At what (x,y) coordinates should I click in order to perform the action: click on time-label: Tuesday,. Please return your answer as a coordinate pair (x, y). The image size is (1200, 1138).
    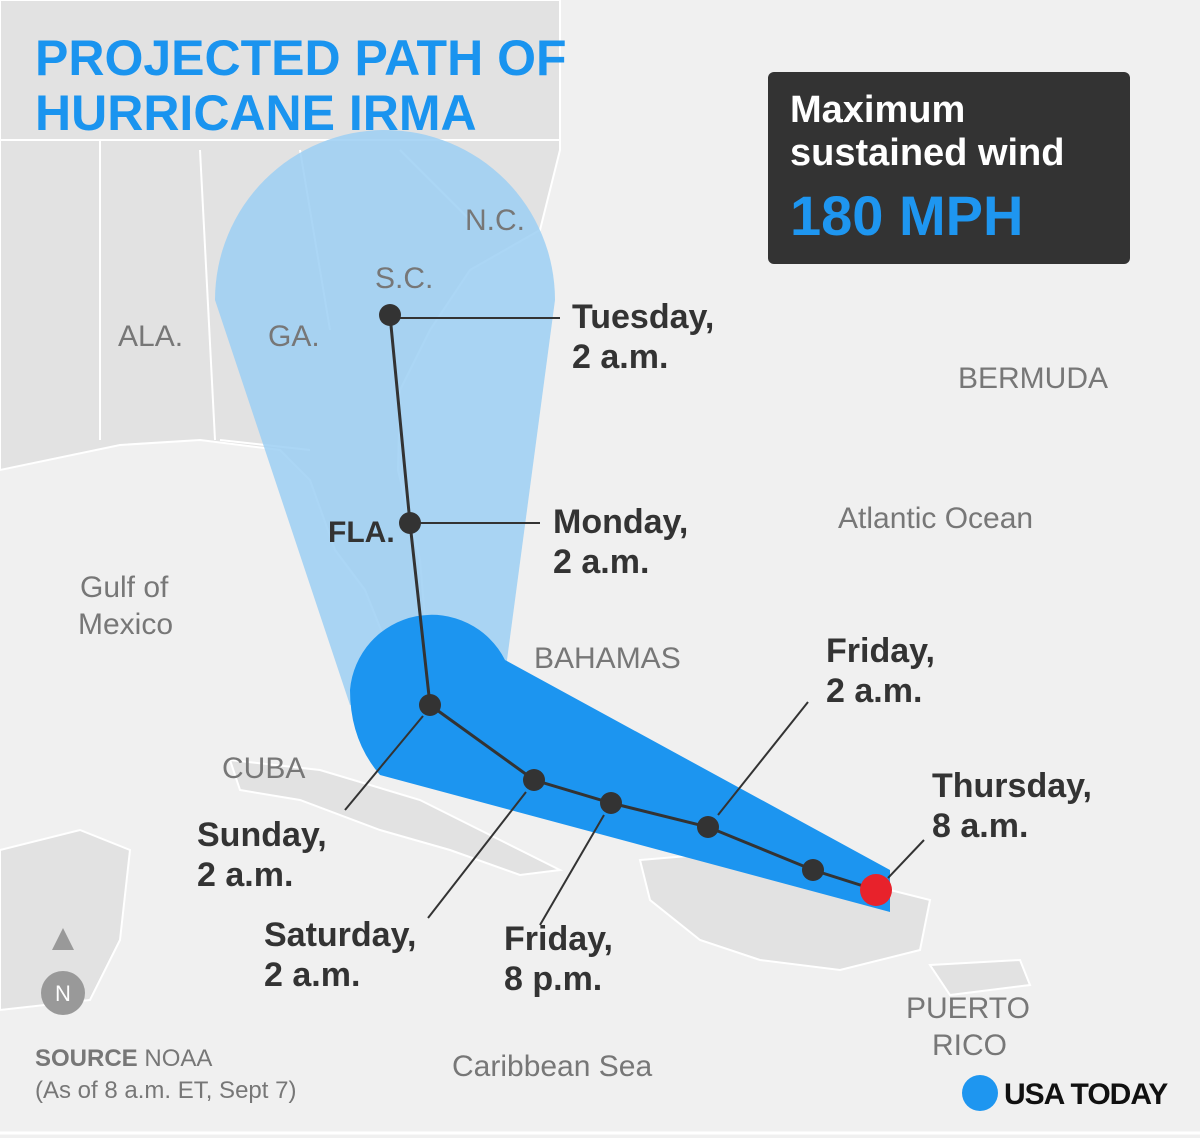
    Looking at the image, I should click on (643, 317).